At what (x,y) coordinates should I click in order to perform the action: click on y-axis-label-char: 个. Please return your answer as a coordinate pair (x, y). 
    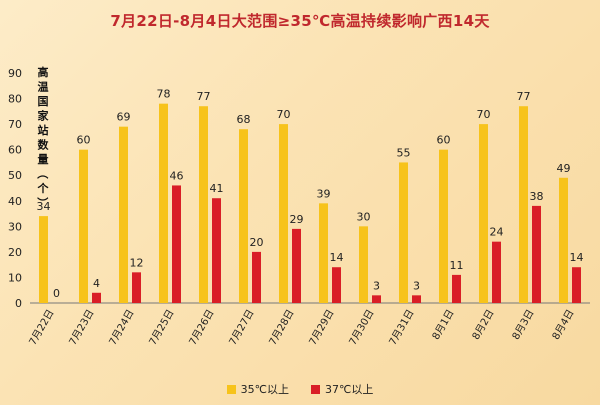
    Looking at the image, I should click on (43, 188).